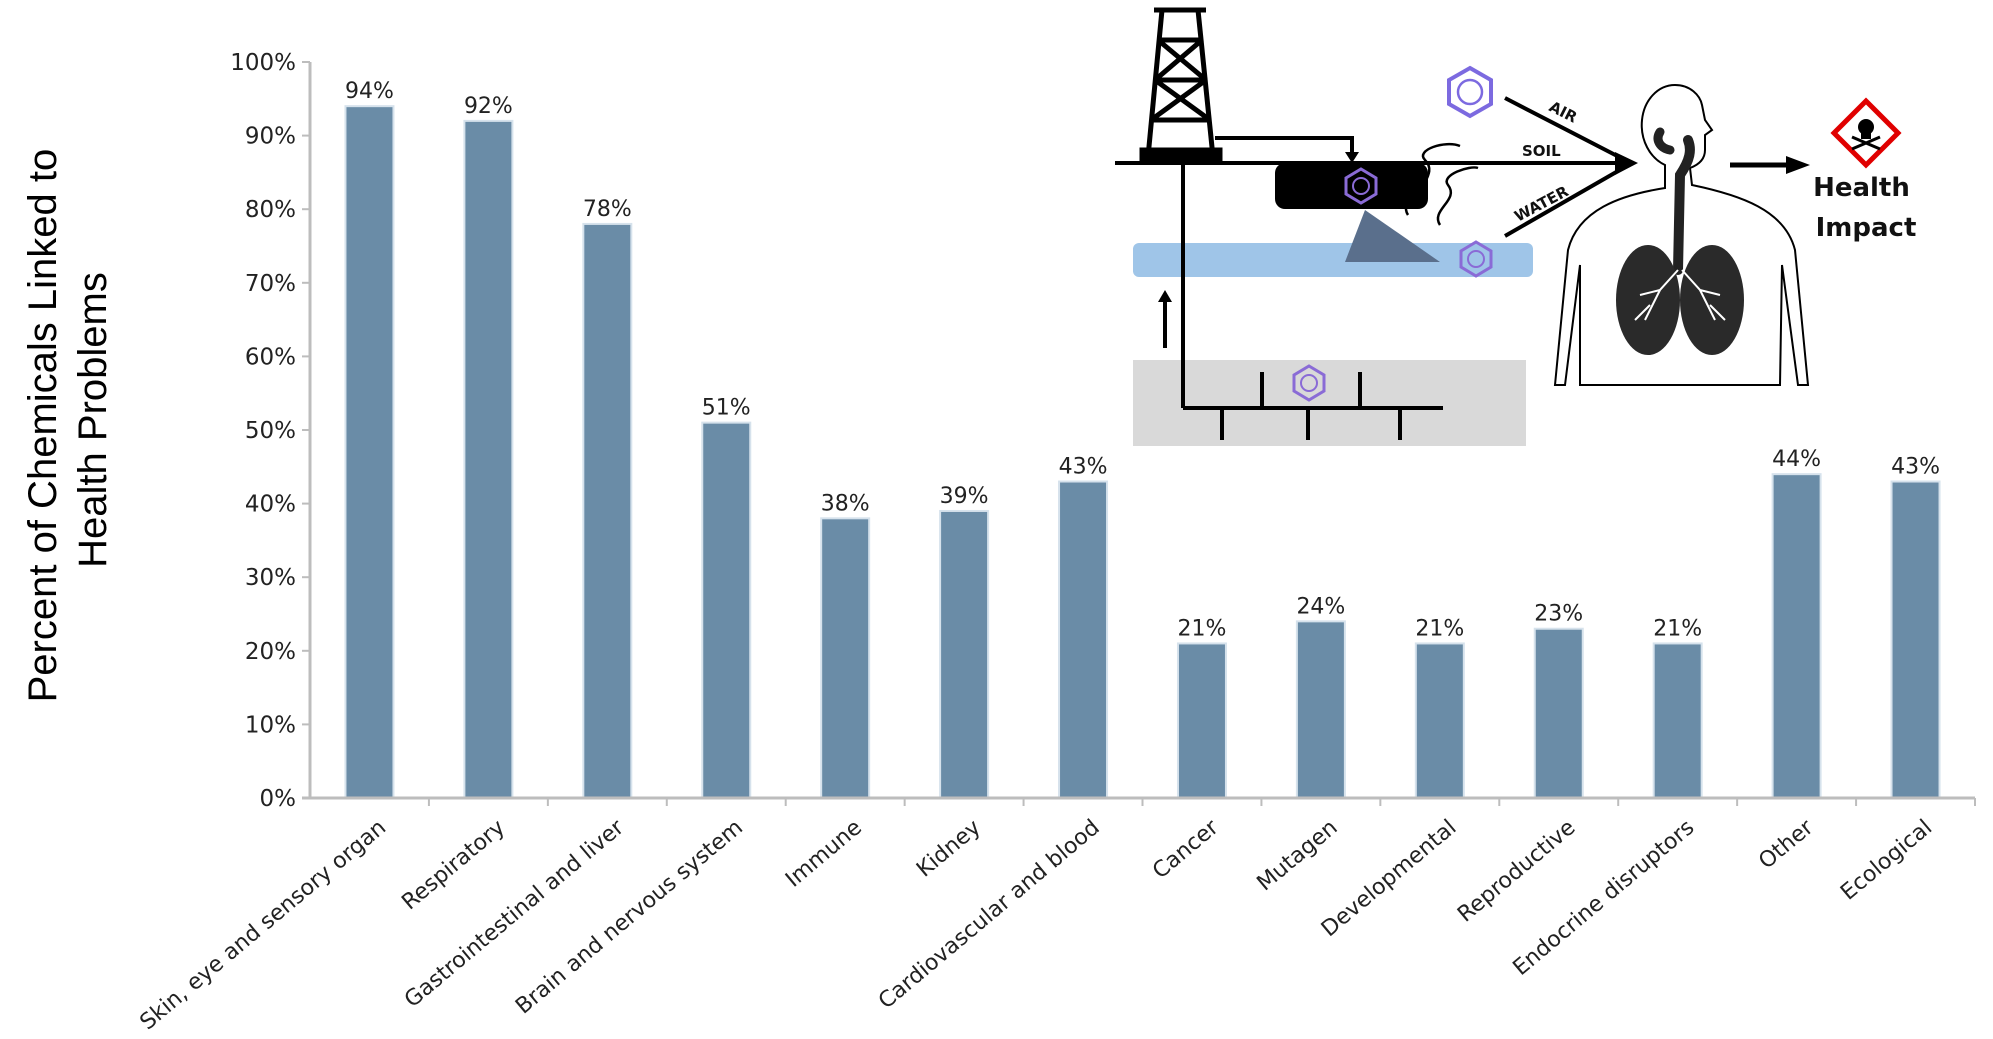  Describe the element at coordinates (1866, 228) in the screenshot. I see `health-impact-line-2: Impact` at that location.